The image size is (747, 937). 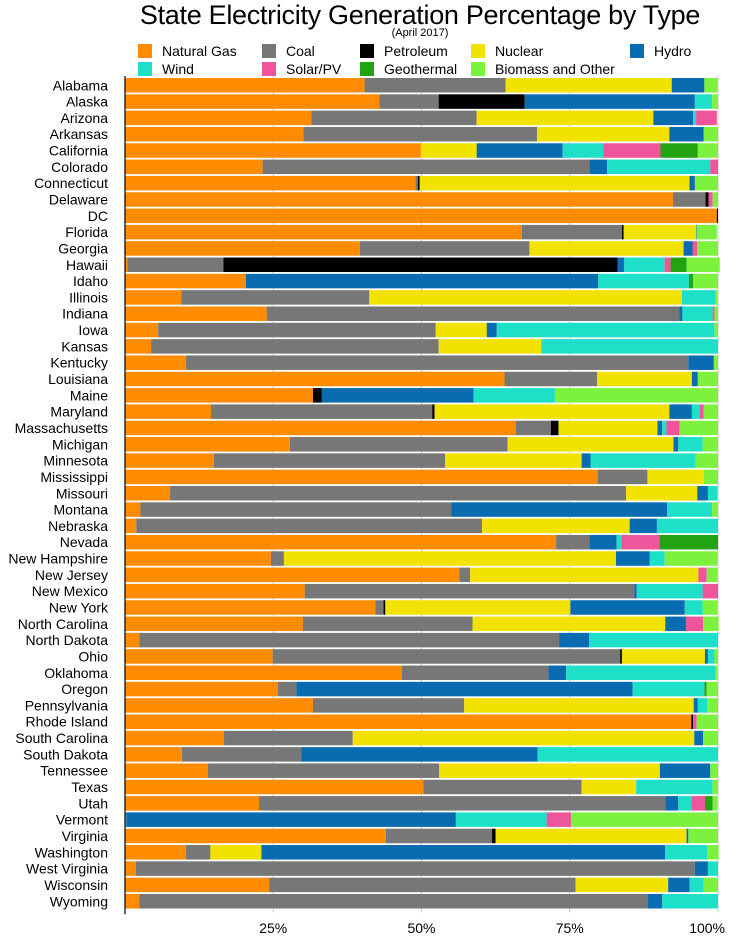 What do you see at coordinates (673, 51) in the screenshot?
I see `legend-label: Hydro` at bounding box center [673, 51].